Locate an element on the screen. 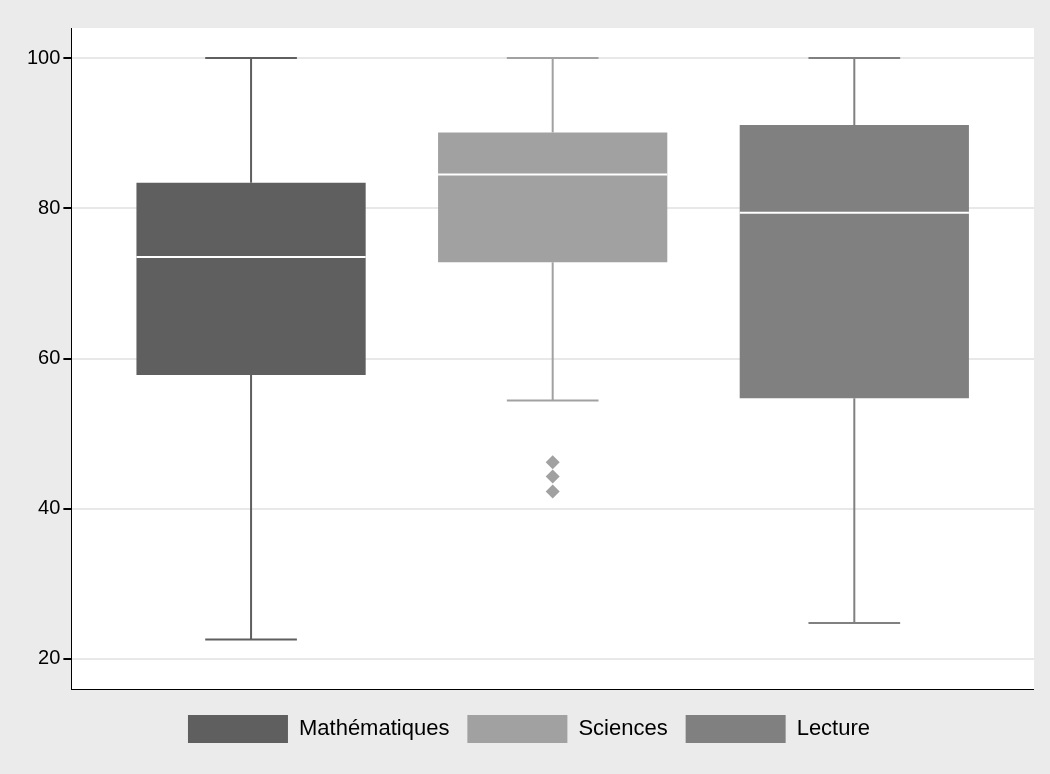 This screenshot has width=1050, height=774. y-tick-label: 40 is located at coordinates (49, 507).